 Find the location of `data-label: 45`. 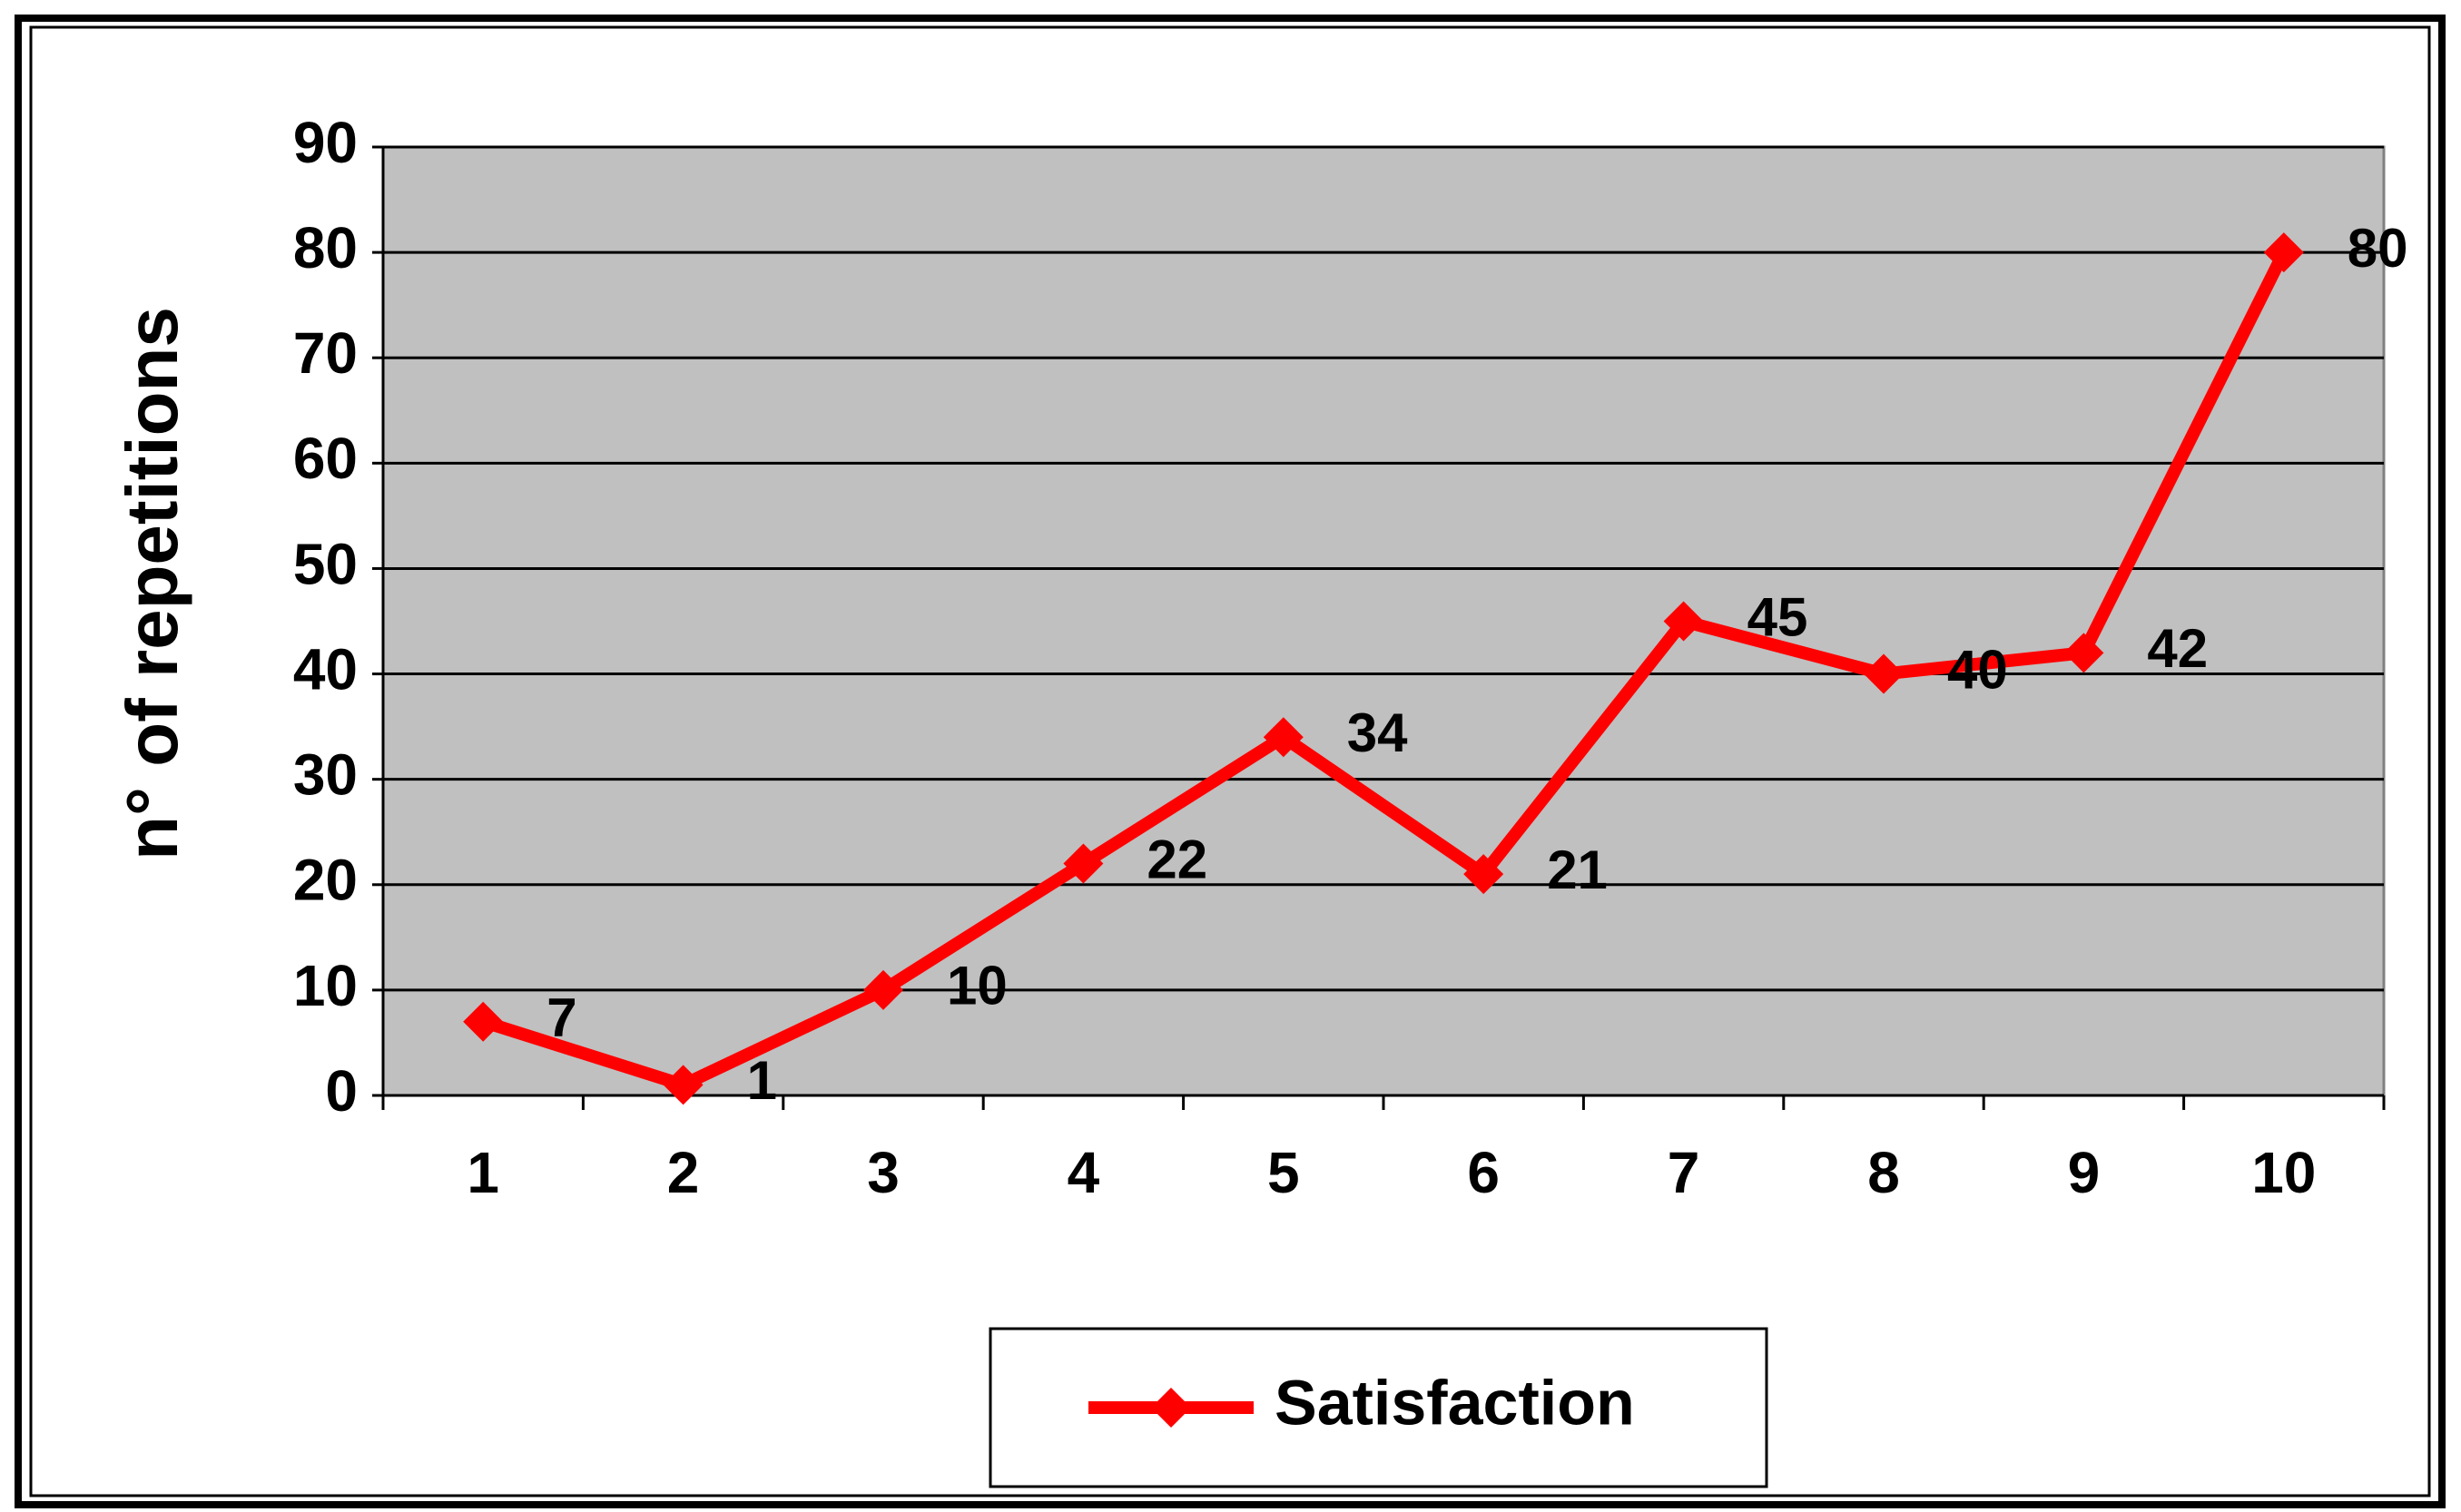

data-label: 45 is located at coordinates (1777, 616).